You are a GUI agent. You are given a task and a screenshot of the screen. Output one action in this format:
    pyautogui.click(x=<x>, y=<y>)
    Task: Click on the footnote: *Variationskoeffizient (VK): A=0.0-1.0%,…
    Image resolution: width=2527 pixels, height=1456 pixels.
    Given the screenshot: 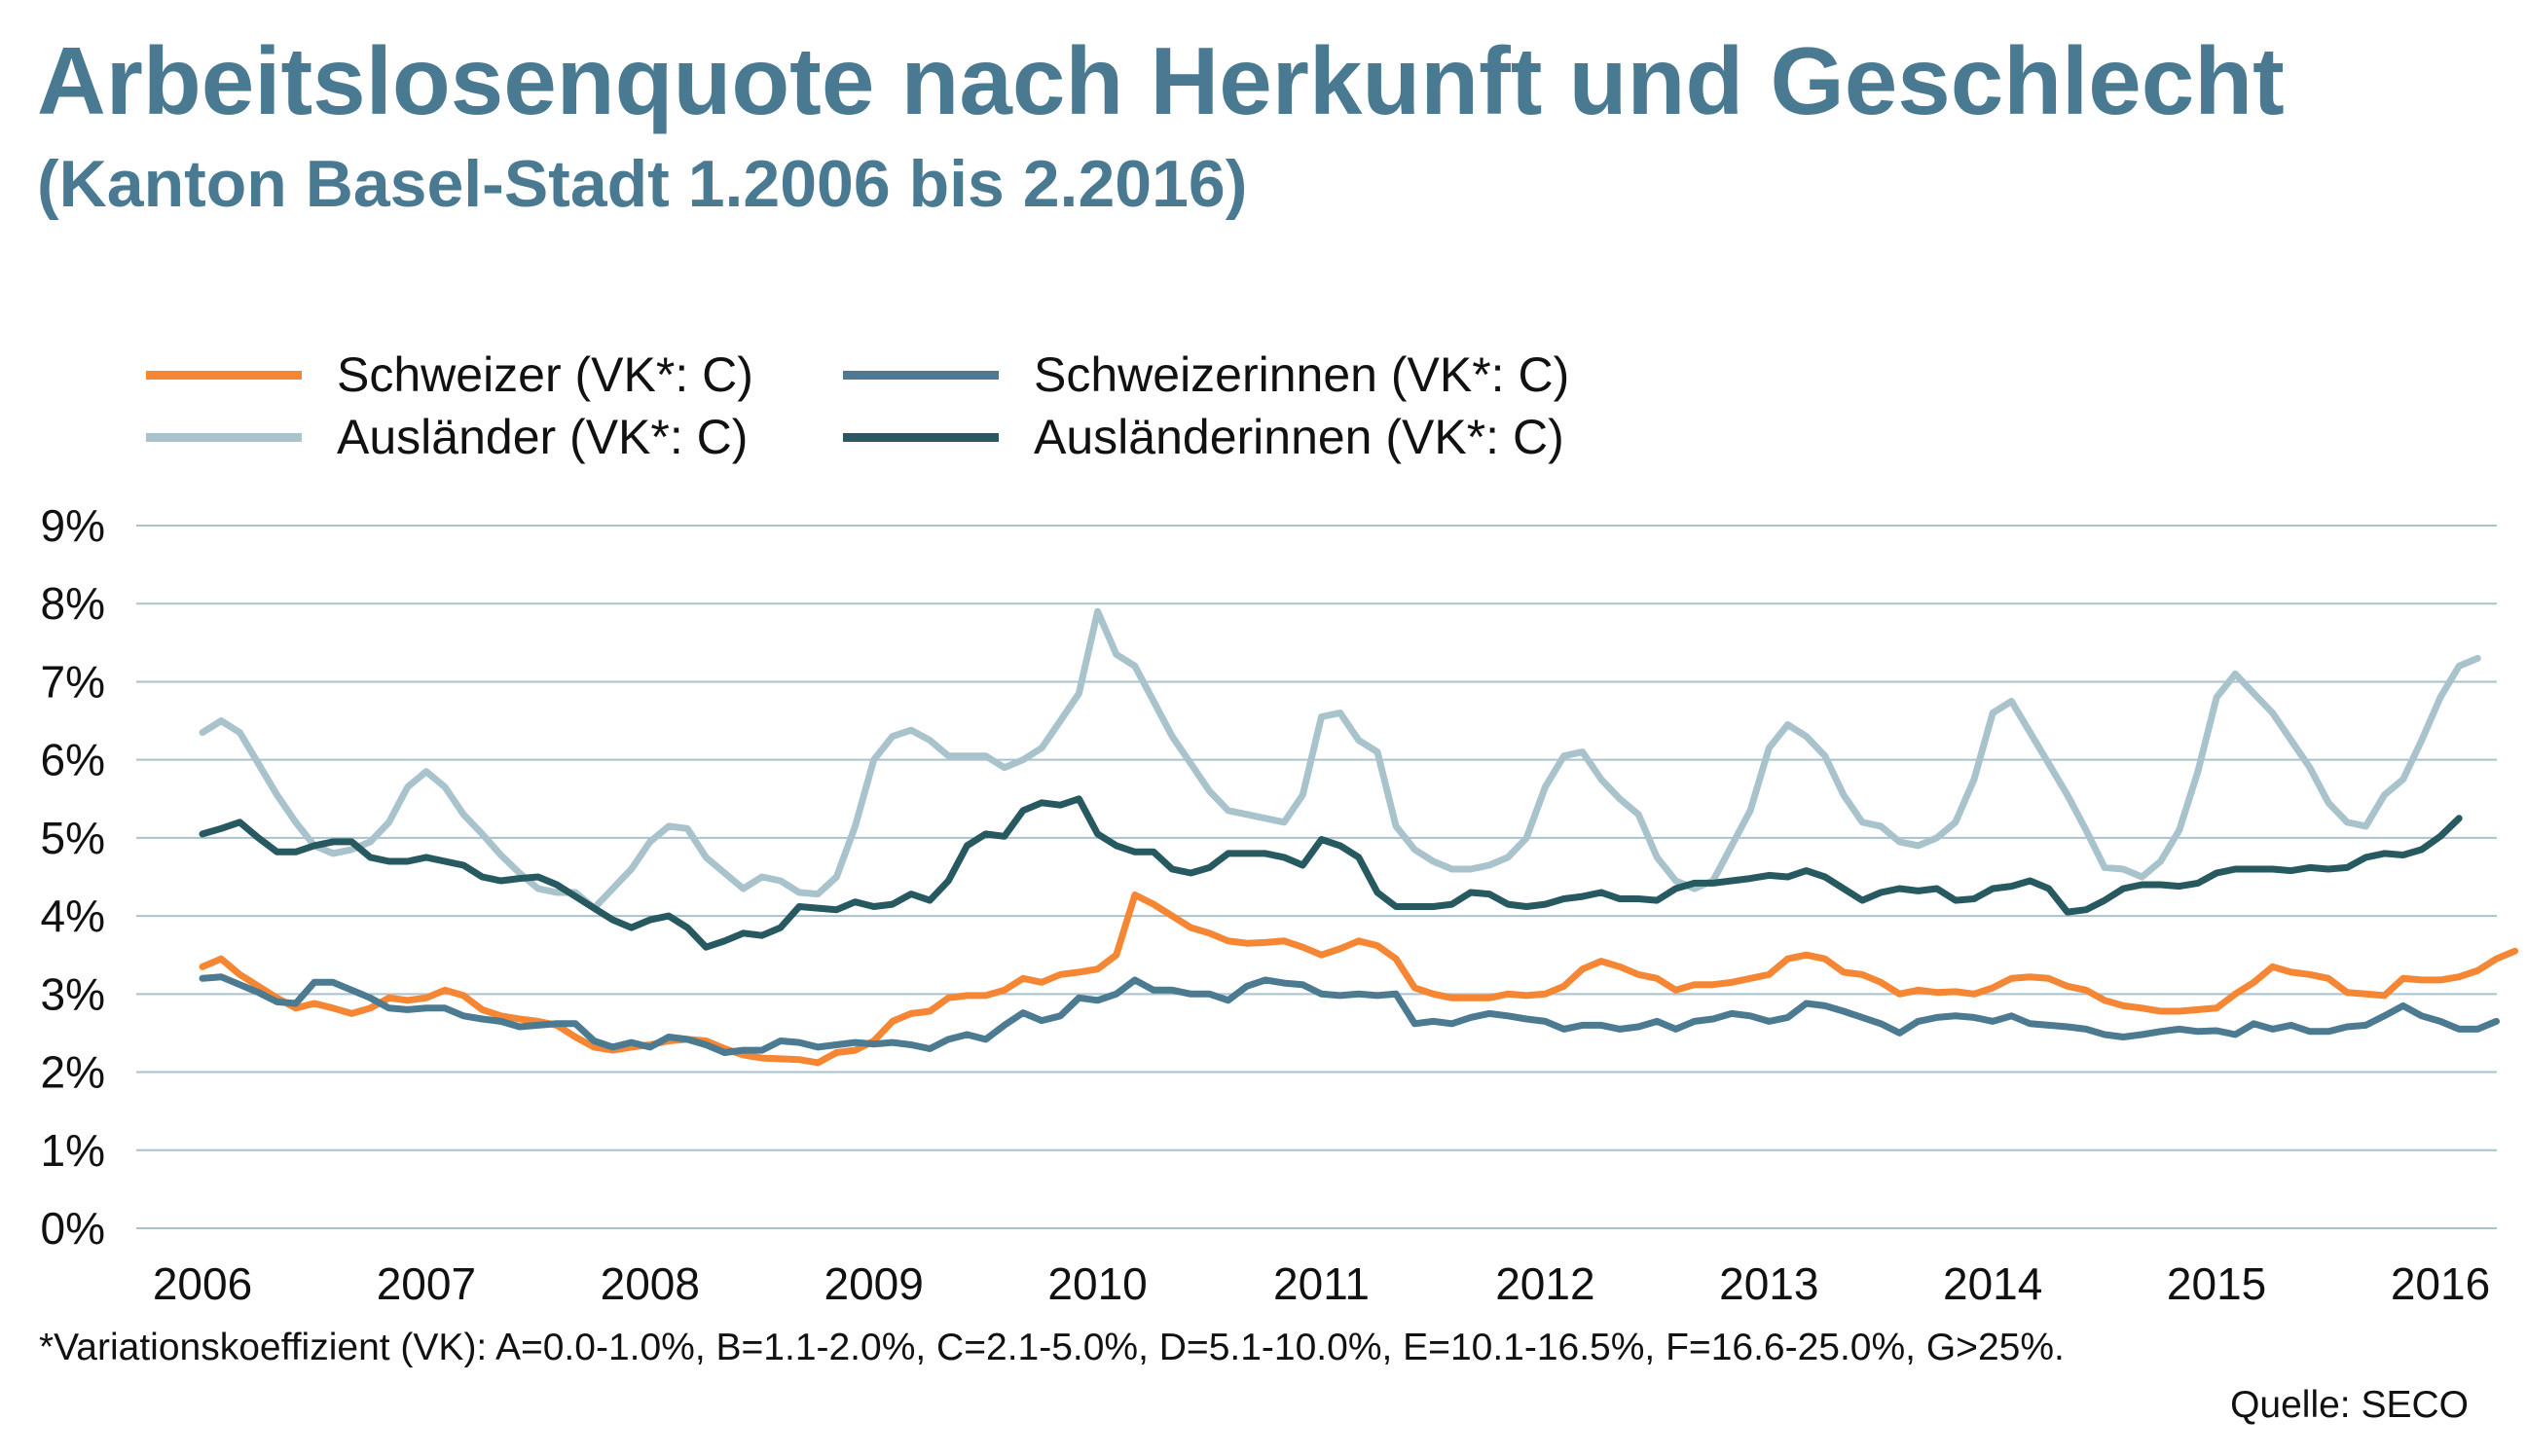 What is the action you would take?
    pyautogui.click(x=1052, y=1347)
    